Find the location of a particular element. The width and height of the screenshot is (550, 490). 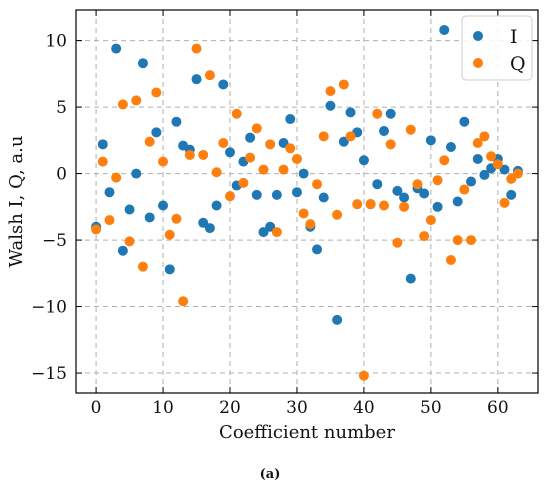

x-tick-label: 30 is located at coordinates (297, 408).